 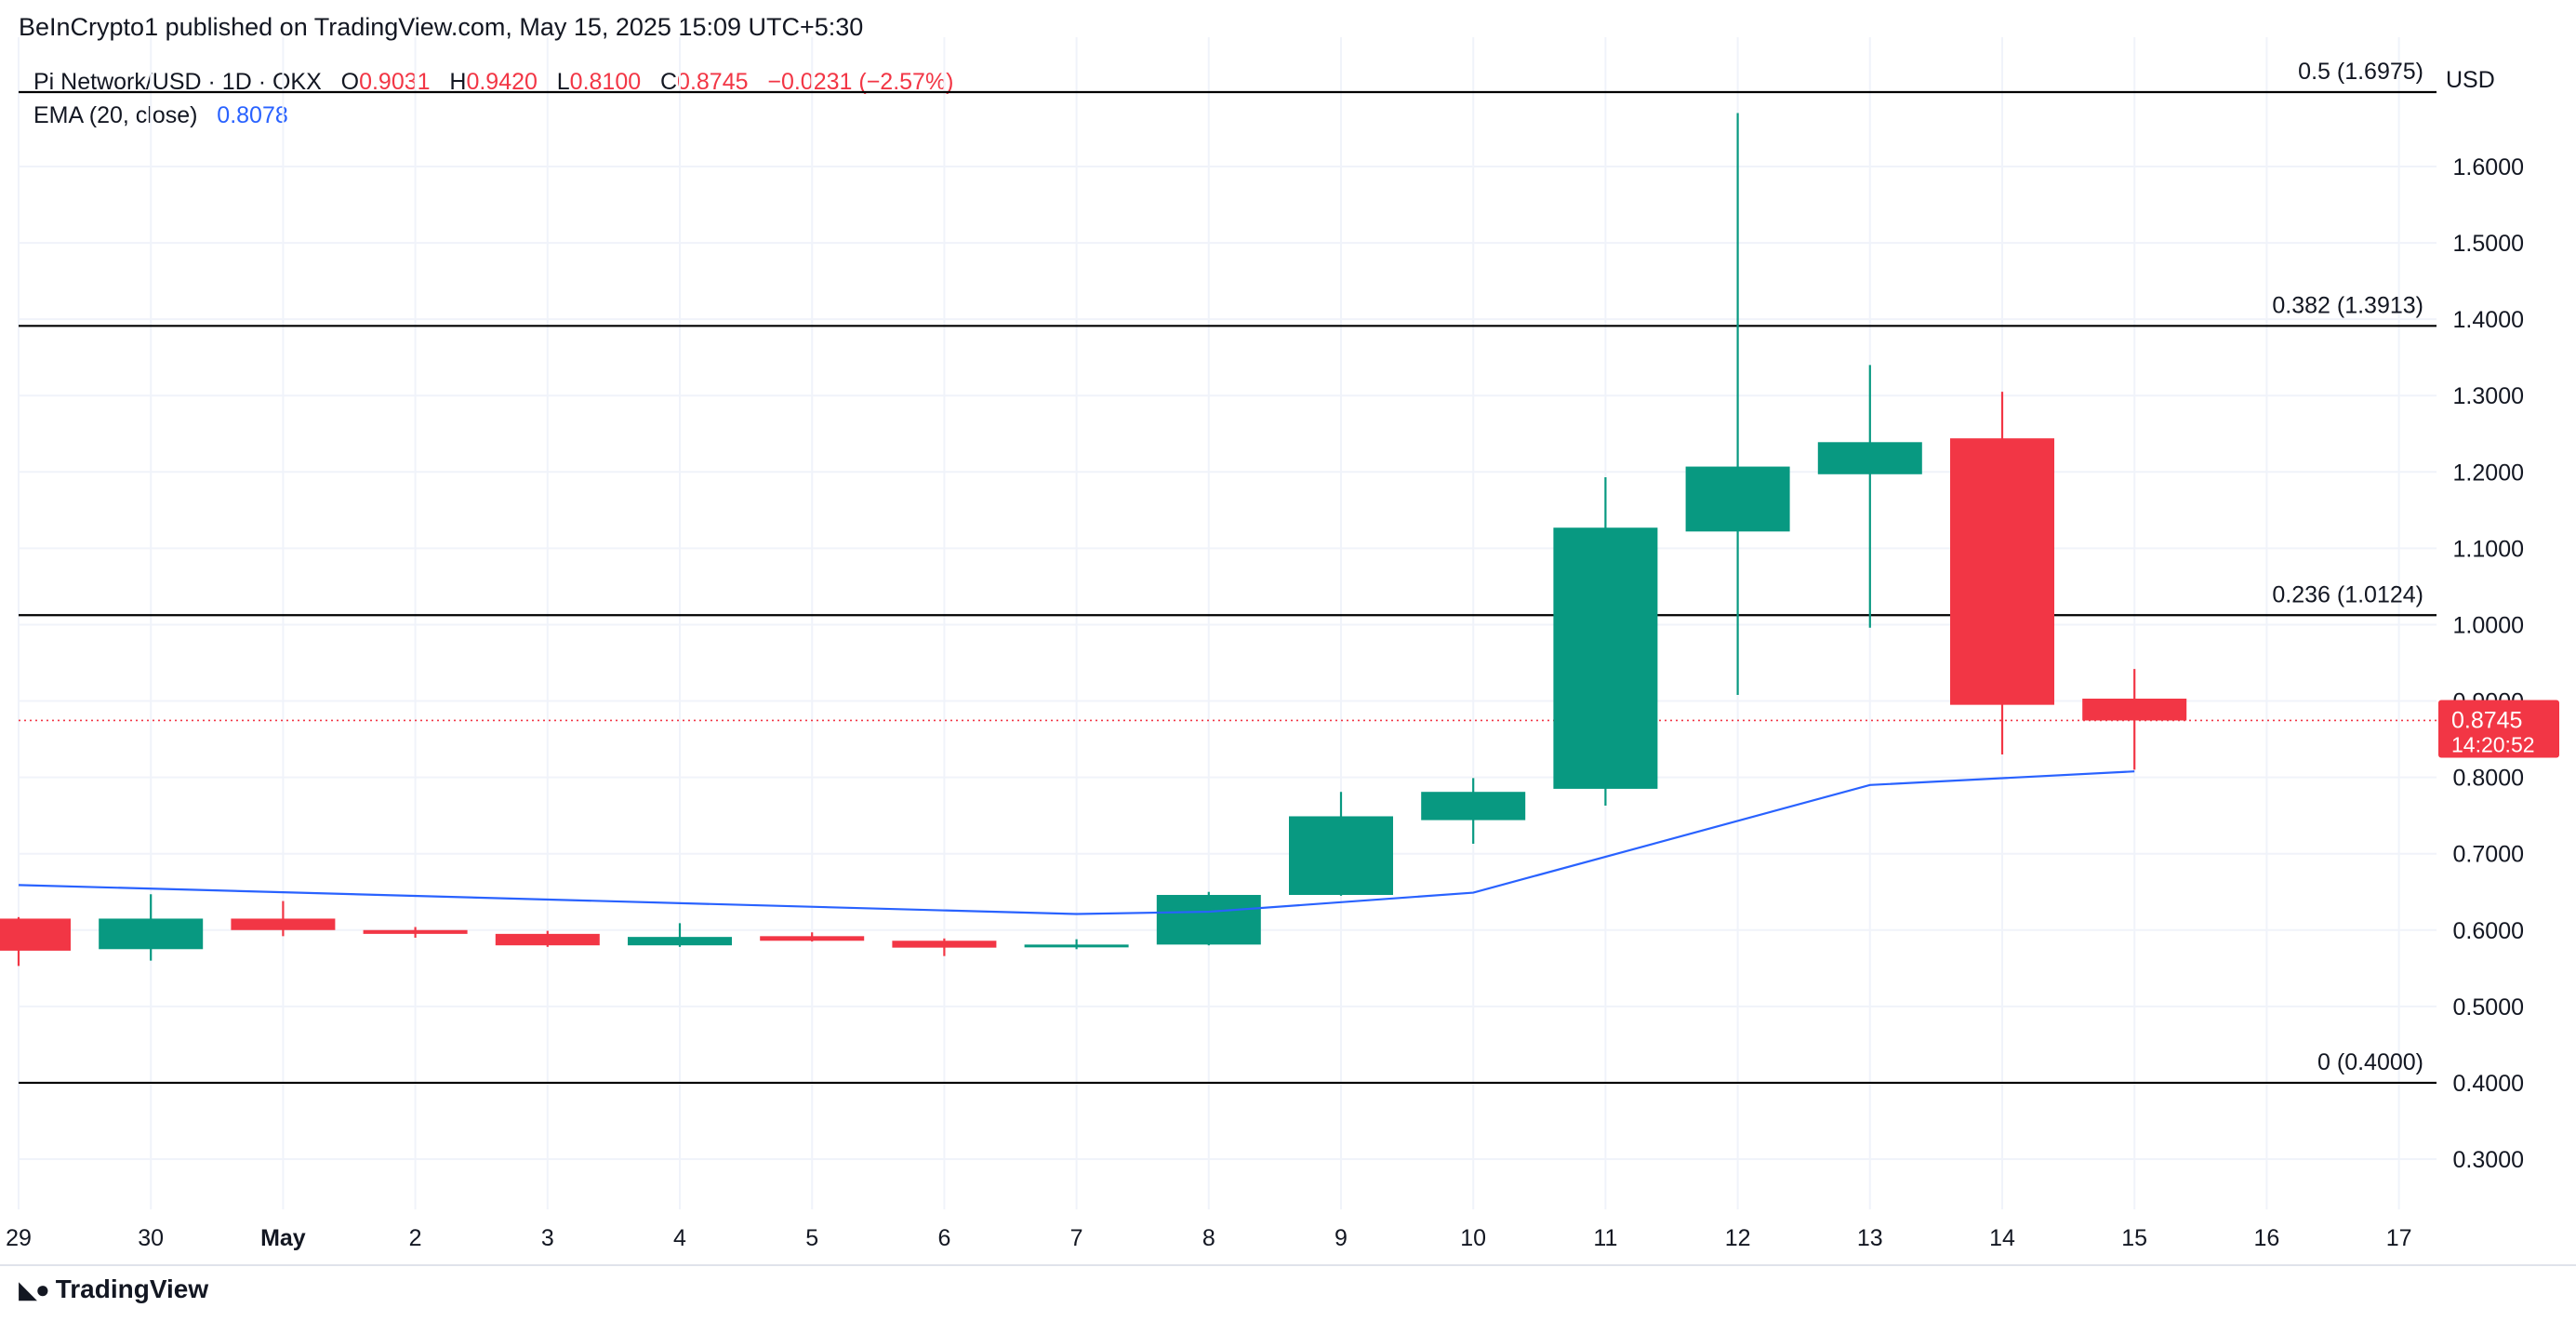 I want to click on y-tick-label: 1.4000, so click(x=2488, y=320).